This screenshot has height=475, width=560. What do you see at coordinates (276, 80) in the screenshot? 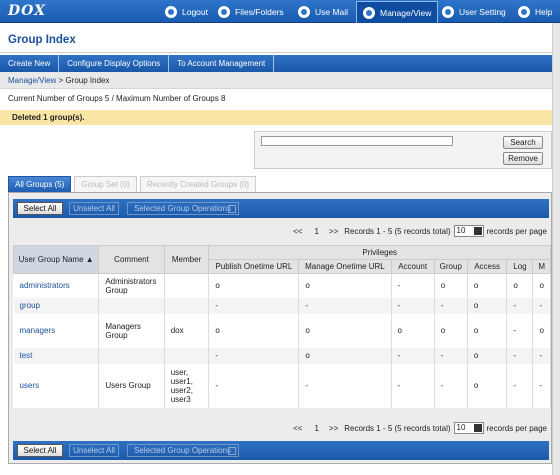
I see `breadcrumb: Manage/View > Group Index` at bounding box center [276, 80].